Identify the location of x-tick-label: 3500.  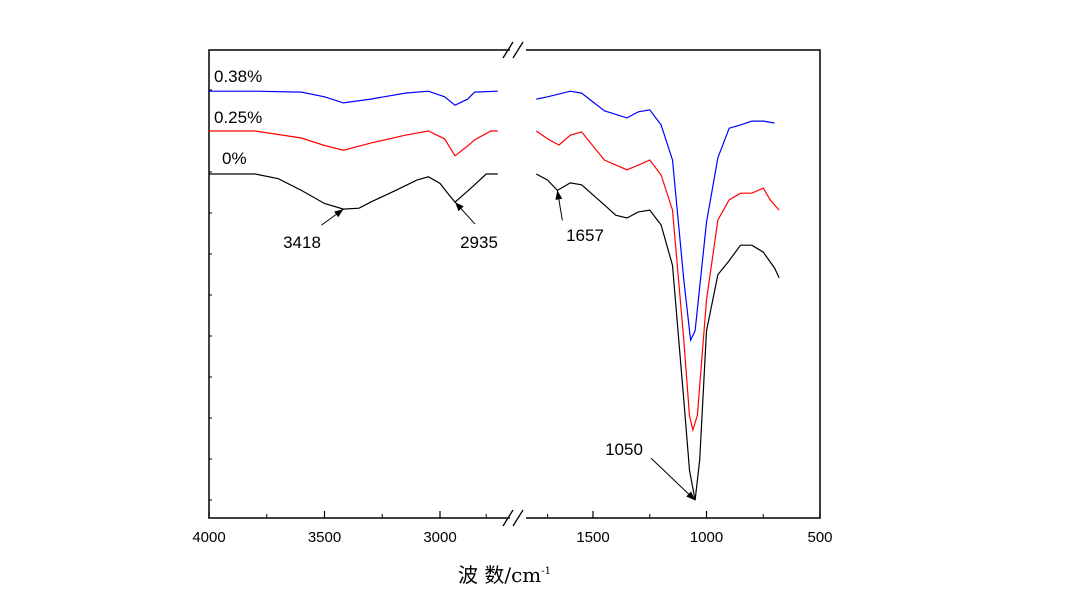
(324, 537).